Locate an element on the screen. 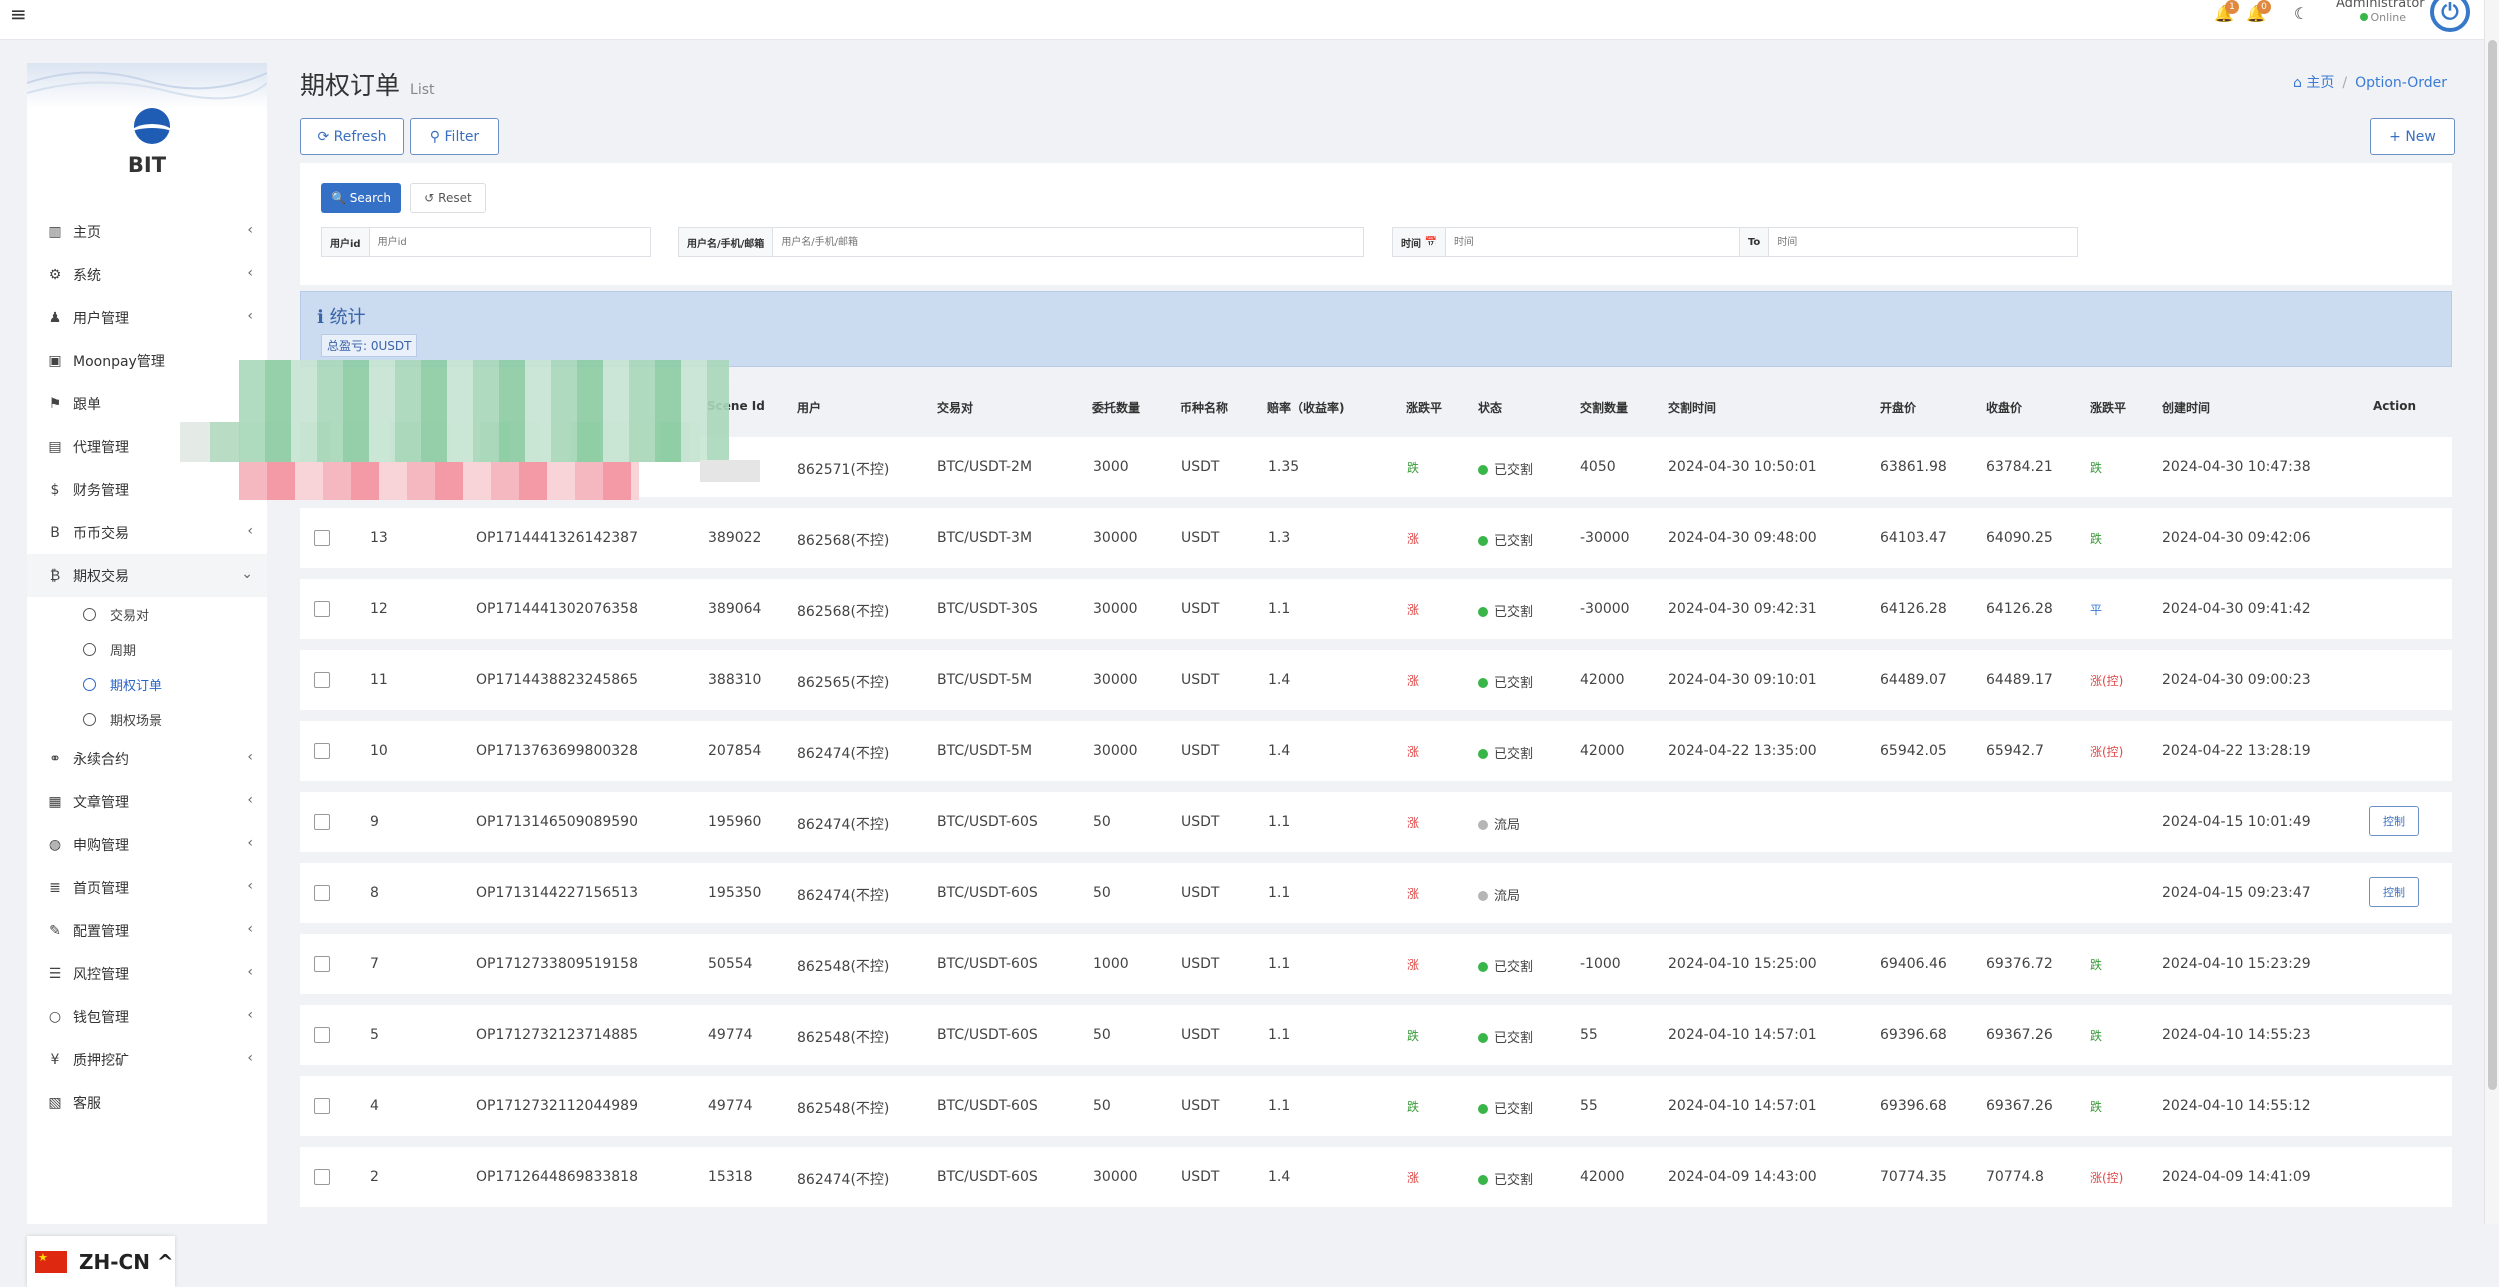  language-selector: ZH-CN ^ is located at coordinates (101, 1261).